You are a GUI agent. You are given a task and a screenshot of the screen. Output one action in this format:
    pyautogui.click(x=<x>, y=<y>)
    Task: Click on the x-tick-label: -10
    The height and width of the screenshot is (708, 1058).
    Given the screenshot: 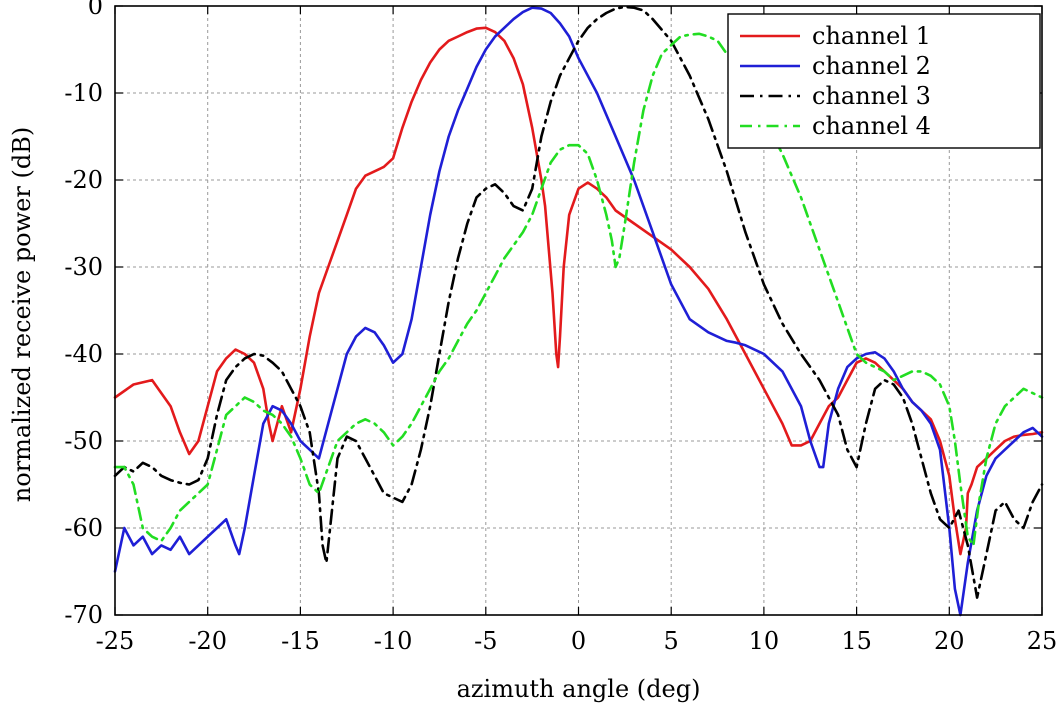 What is the action you would take?
    pyautogui.click(x=393, y=641)
    